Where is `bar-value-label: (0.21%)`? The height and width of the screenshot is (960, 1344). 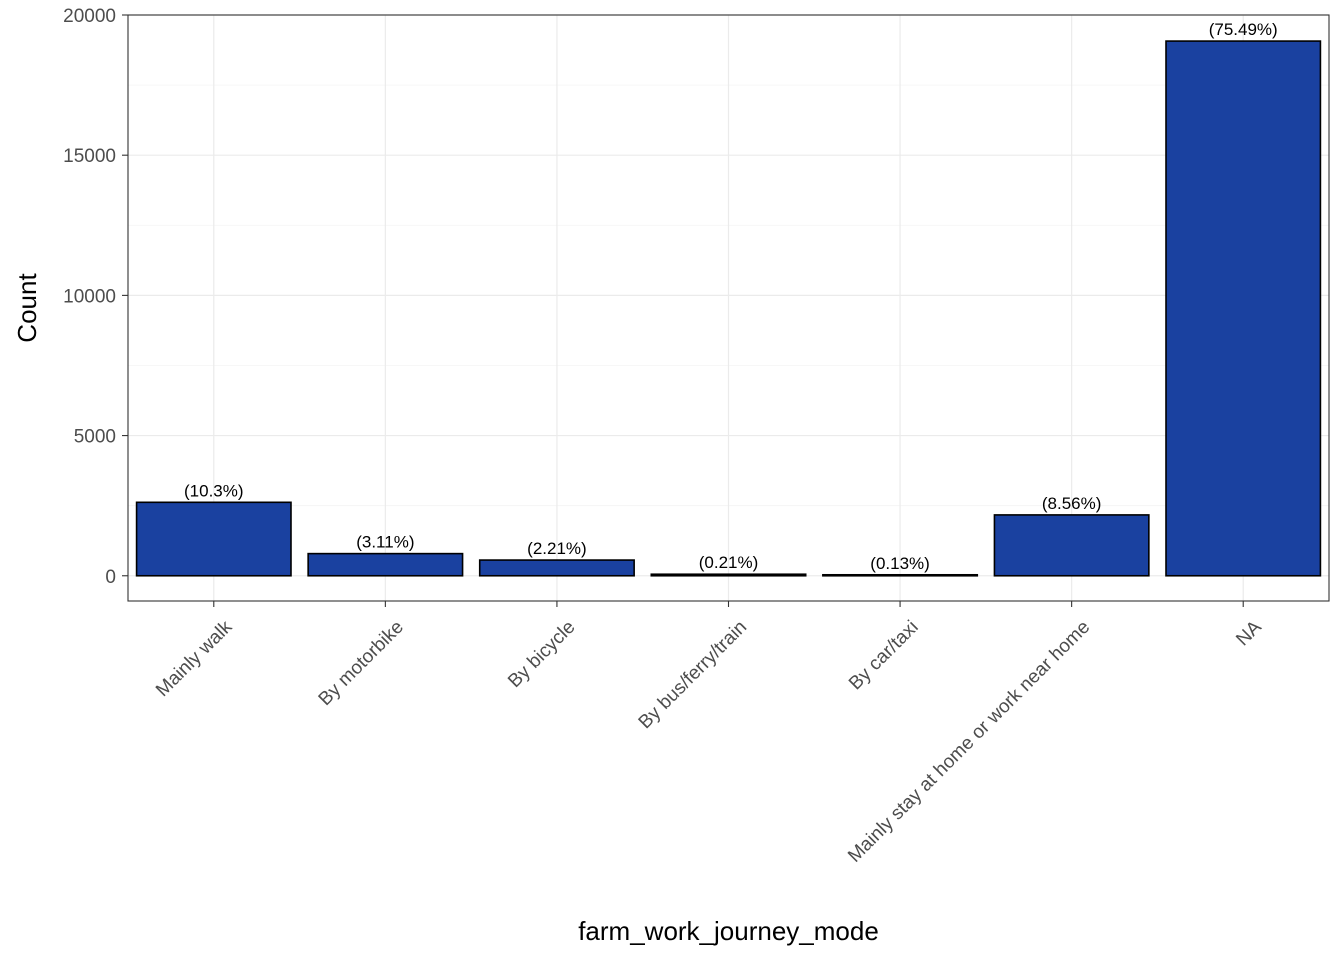
bar-value-label: (0.21%) is located at coordinates (729, 562).